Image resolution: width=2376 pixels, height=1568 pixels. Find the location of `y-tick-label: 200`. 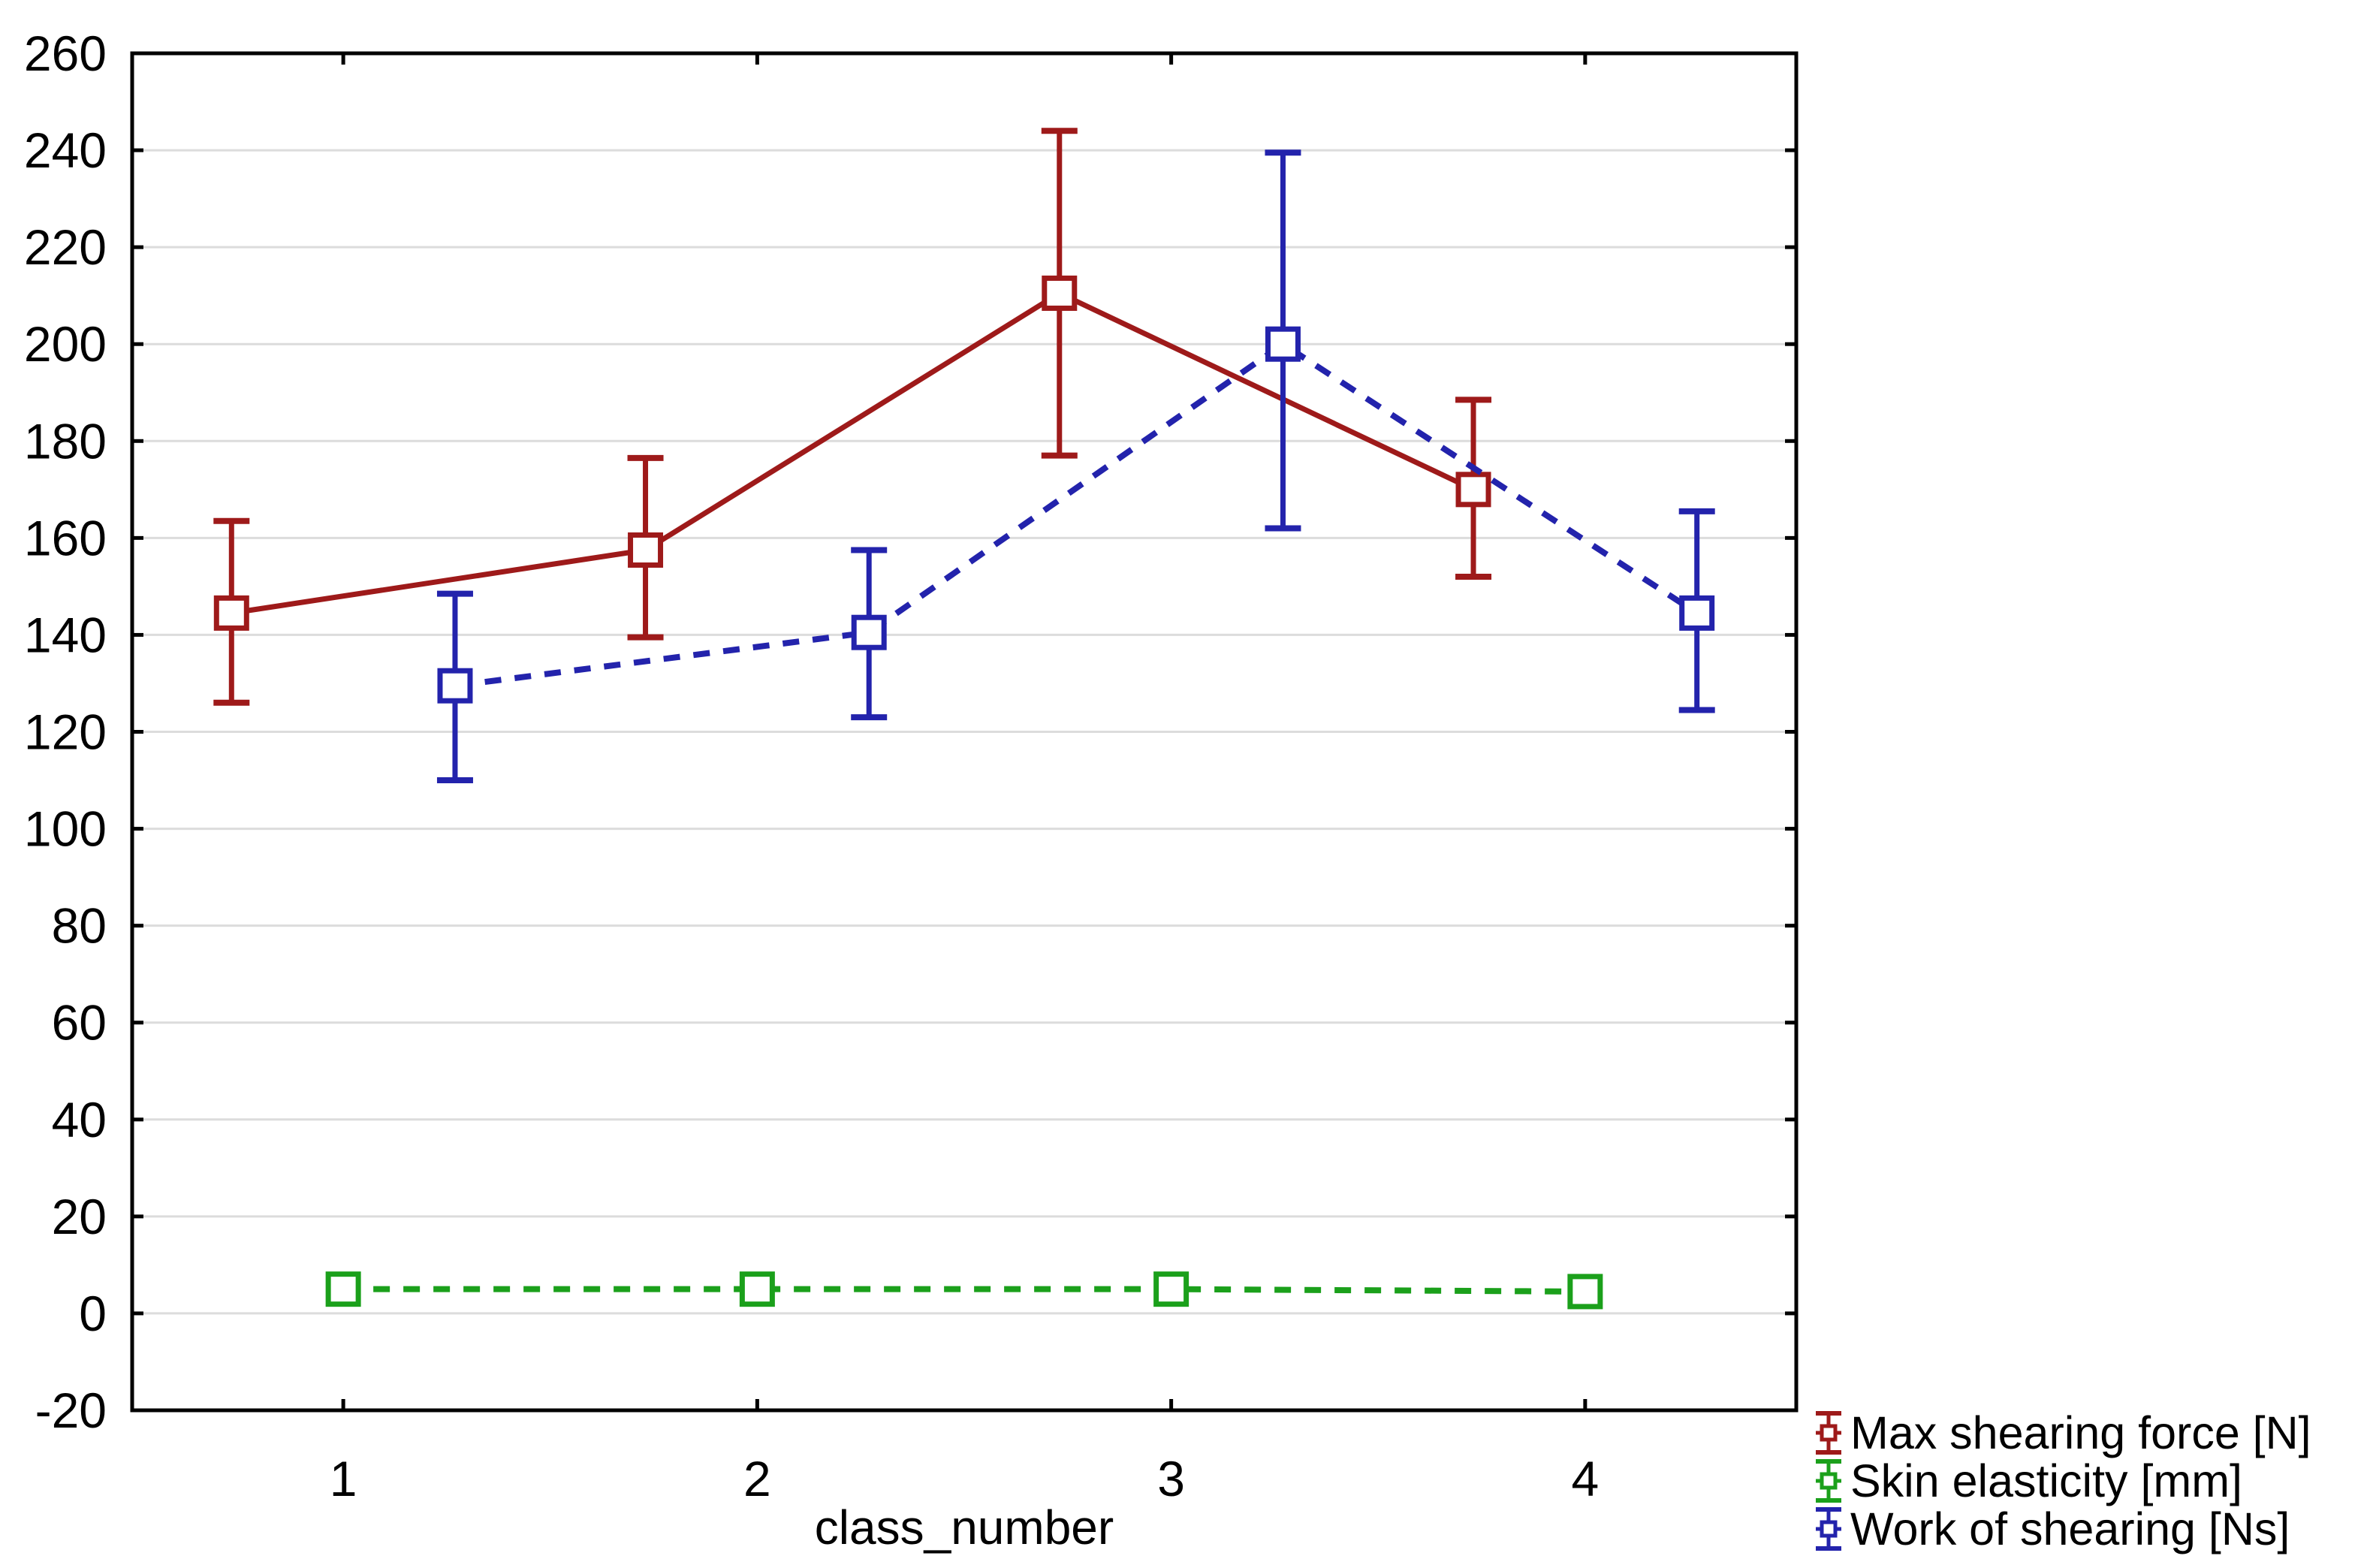

y-tick-label: 200 is located at coordinates (66, 344).